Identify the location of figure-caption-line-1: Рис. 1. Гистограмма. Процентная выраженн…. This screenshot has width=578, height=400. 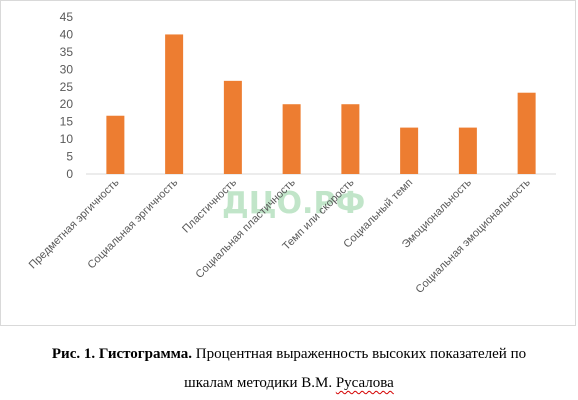
(289, 354).